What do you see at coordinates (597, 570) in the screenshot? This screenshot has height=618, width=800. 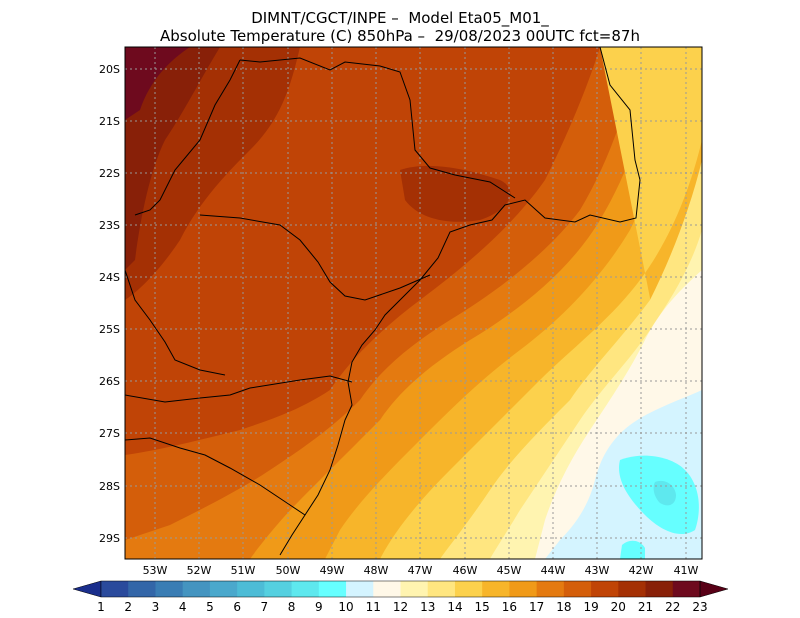 I see `lon-label-43w: 43W` at bounding box center [597, 570].